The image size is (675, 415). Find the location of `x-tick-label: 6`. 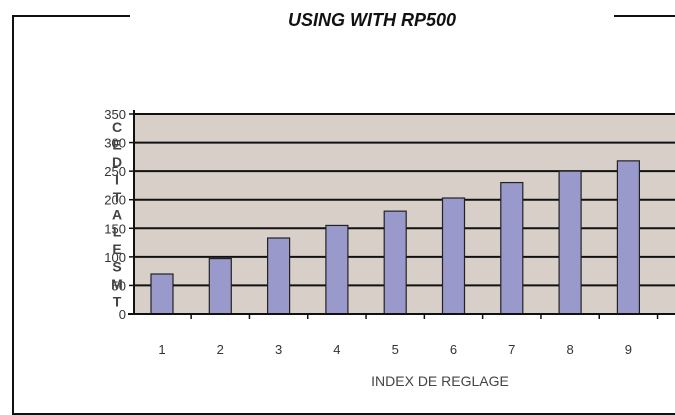

x-tick-label: 6 is located at coordinates (453, 349).